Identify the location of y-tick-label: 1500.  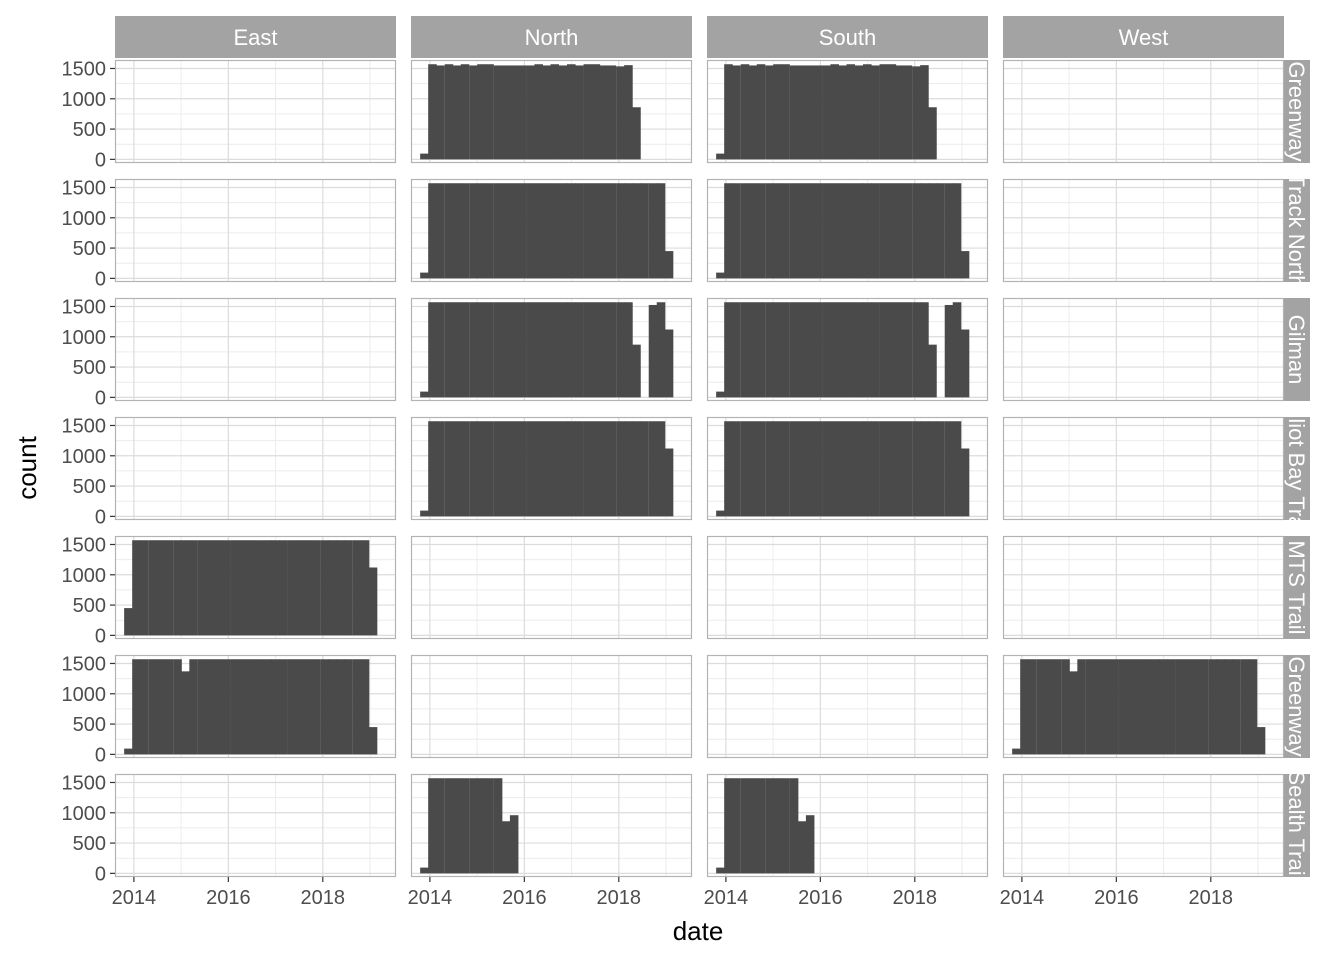
(84, 664).